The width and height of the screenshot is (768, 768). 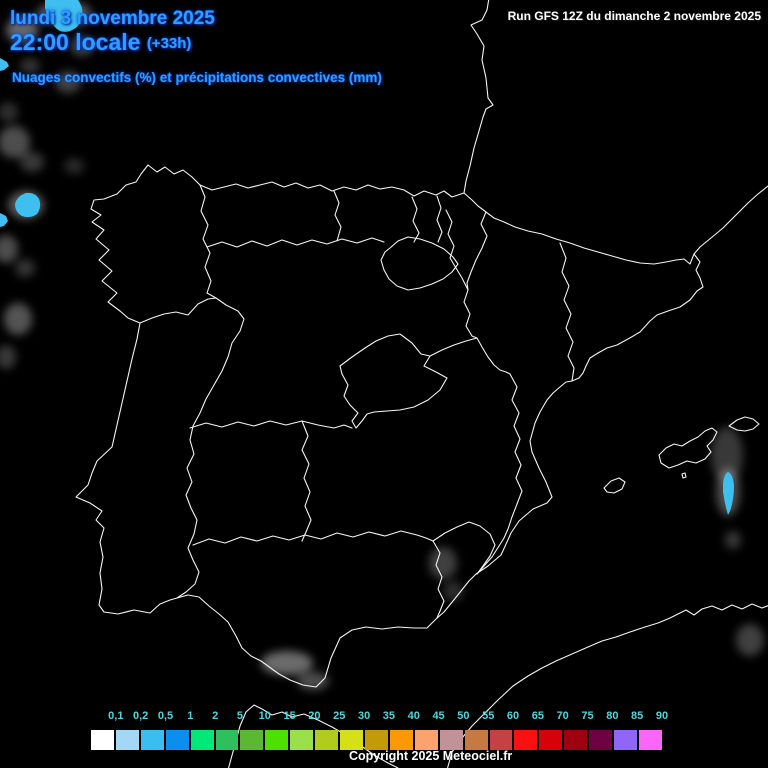 I want to click on legend-threshold-label: 90, so click(x=662, y=716).